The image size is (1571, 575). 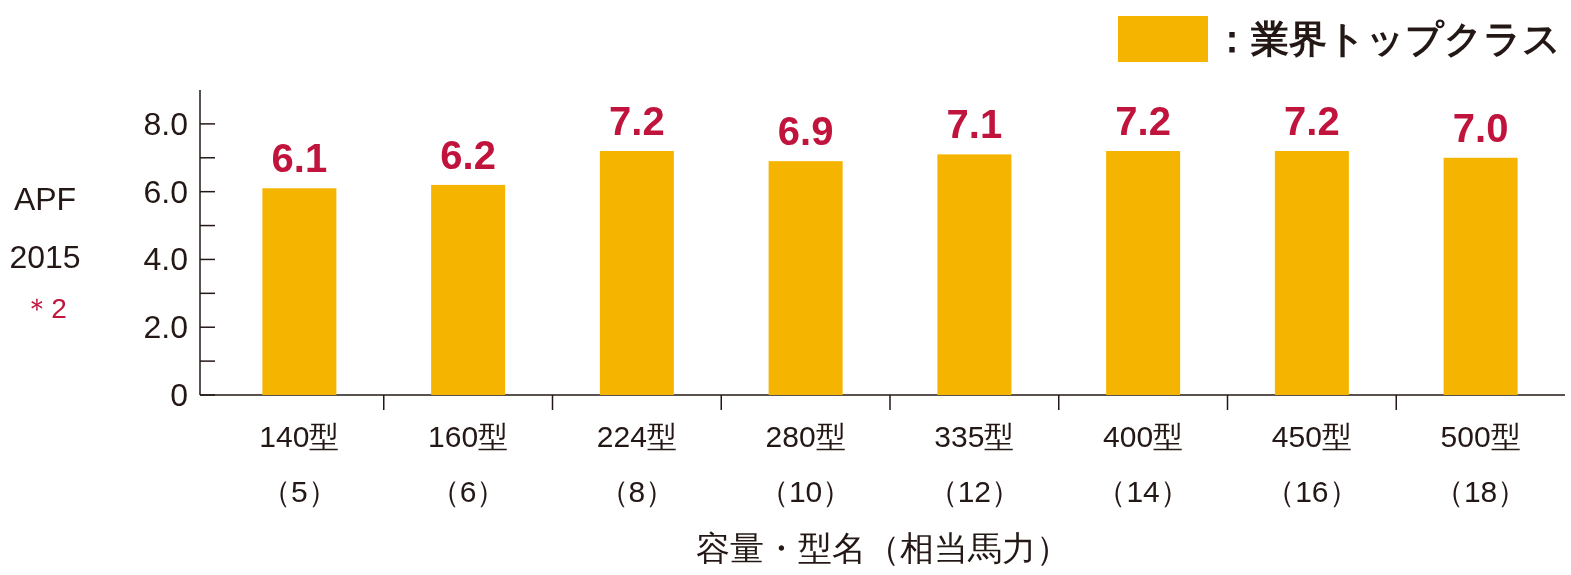 I want to click on text: 7.0, so click(x=1480, y=127).